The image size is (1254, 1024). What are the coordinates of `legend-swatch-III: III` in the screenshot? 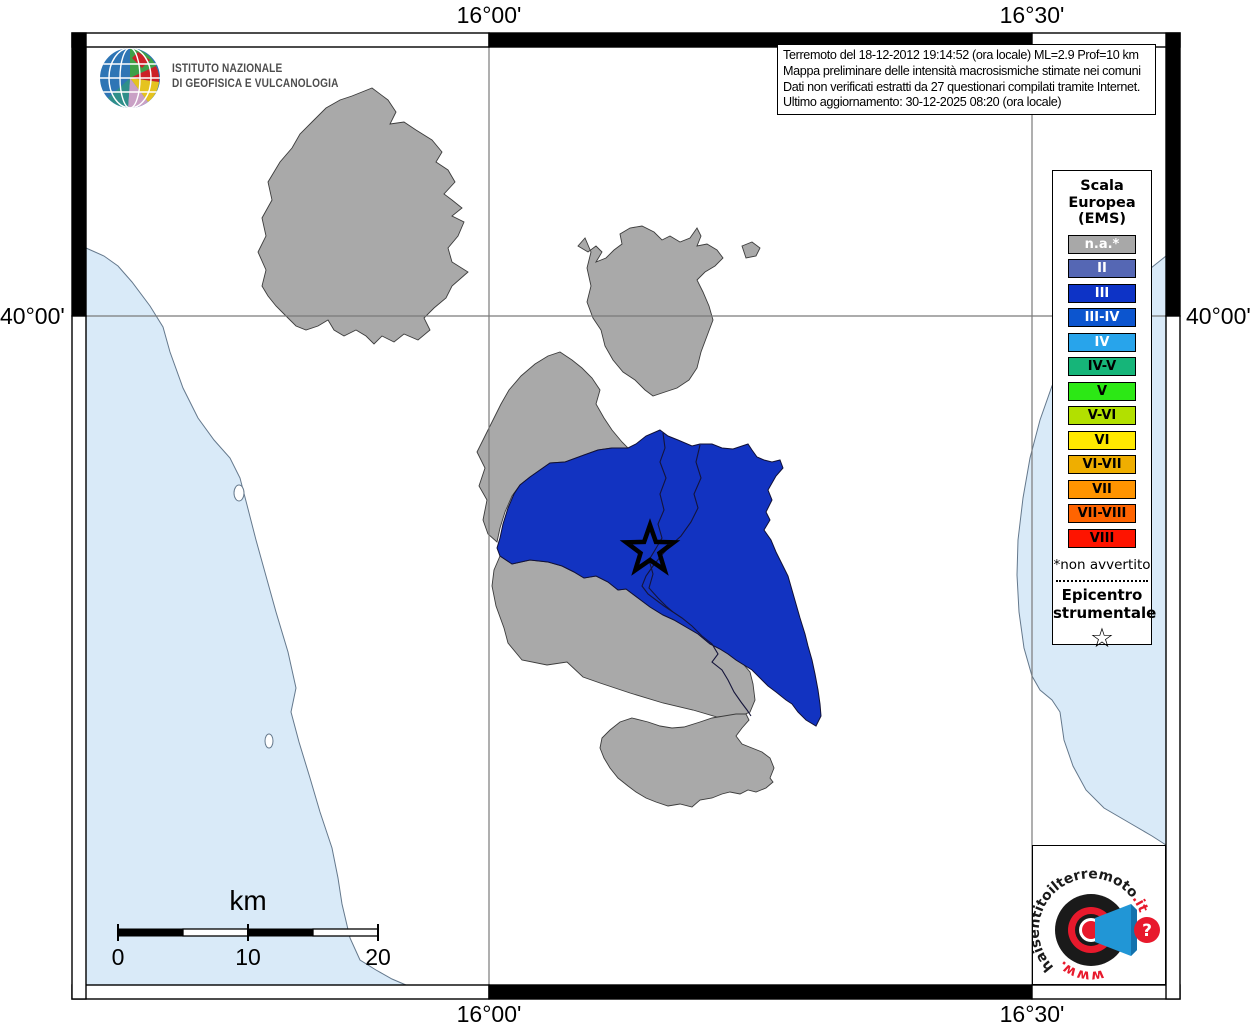 It's located at (1102, 293).